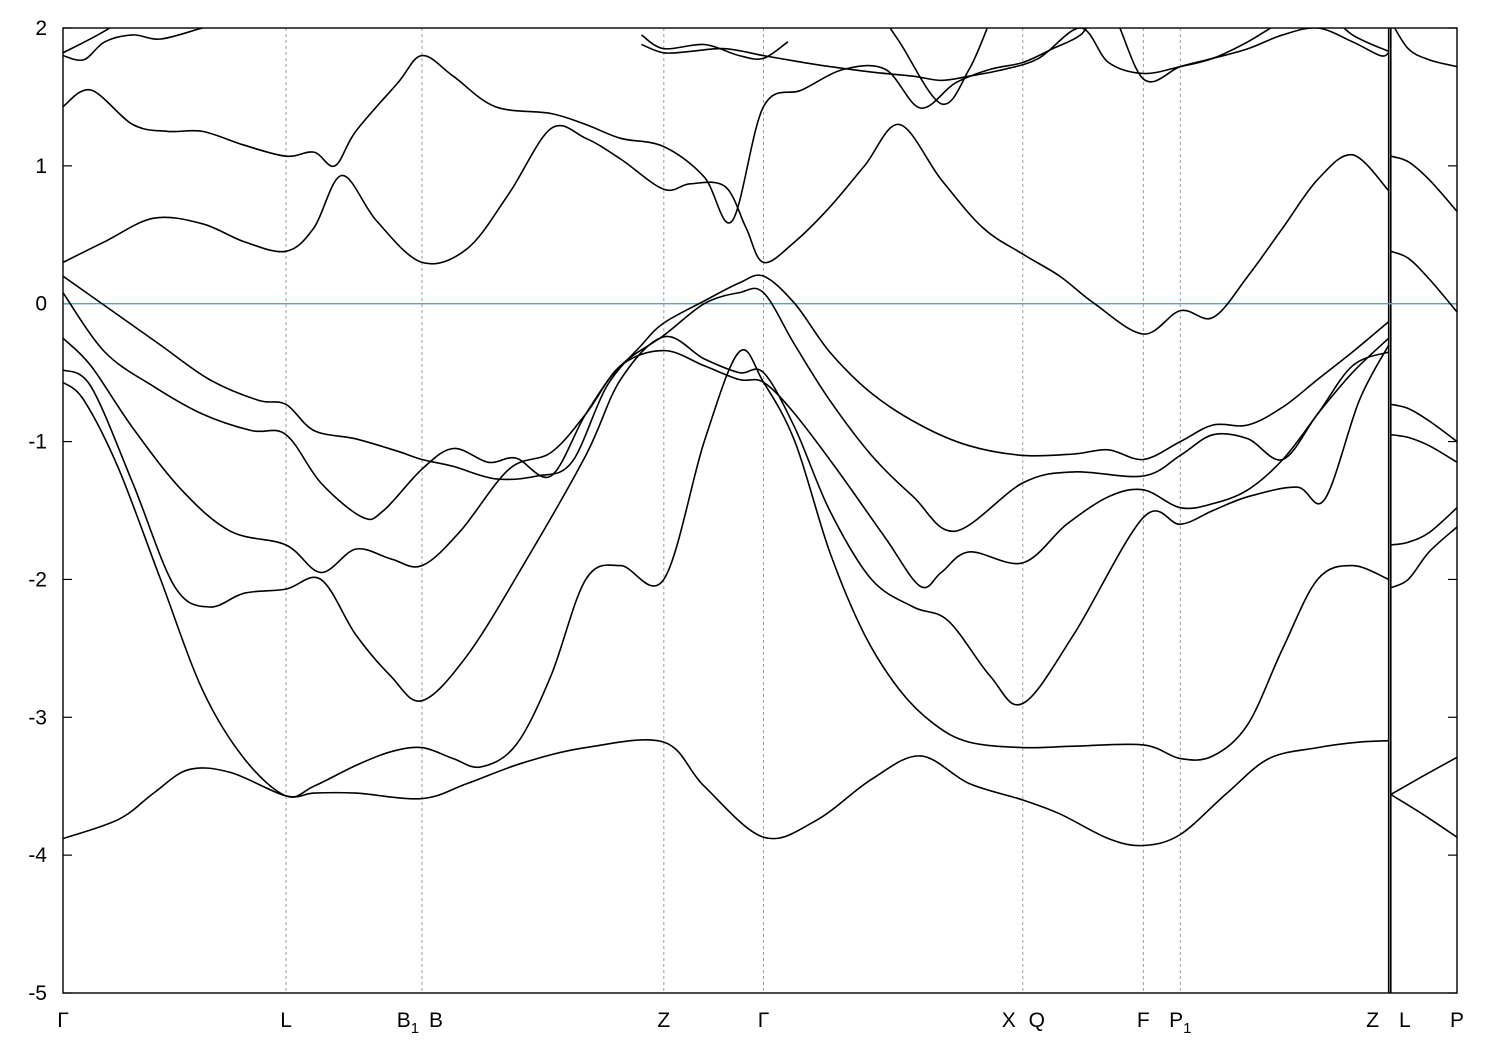 Image resolution: width=1500 pixels, height=1050 pixels. What do you see at coordinates (1009, 1020) in the screenshot?
I see `k-point-label-5: X` at bounding box center [1009, 1020].